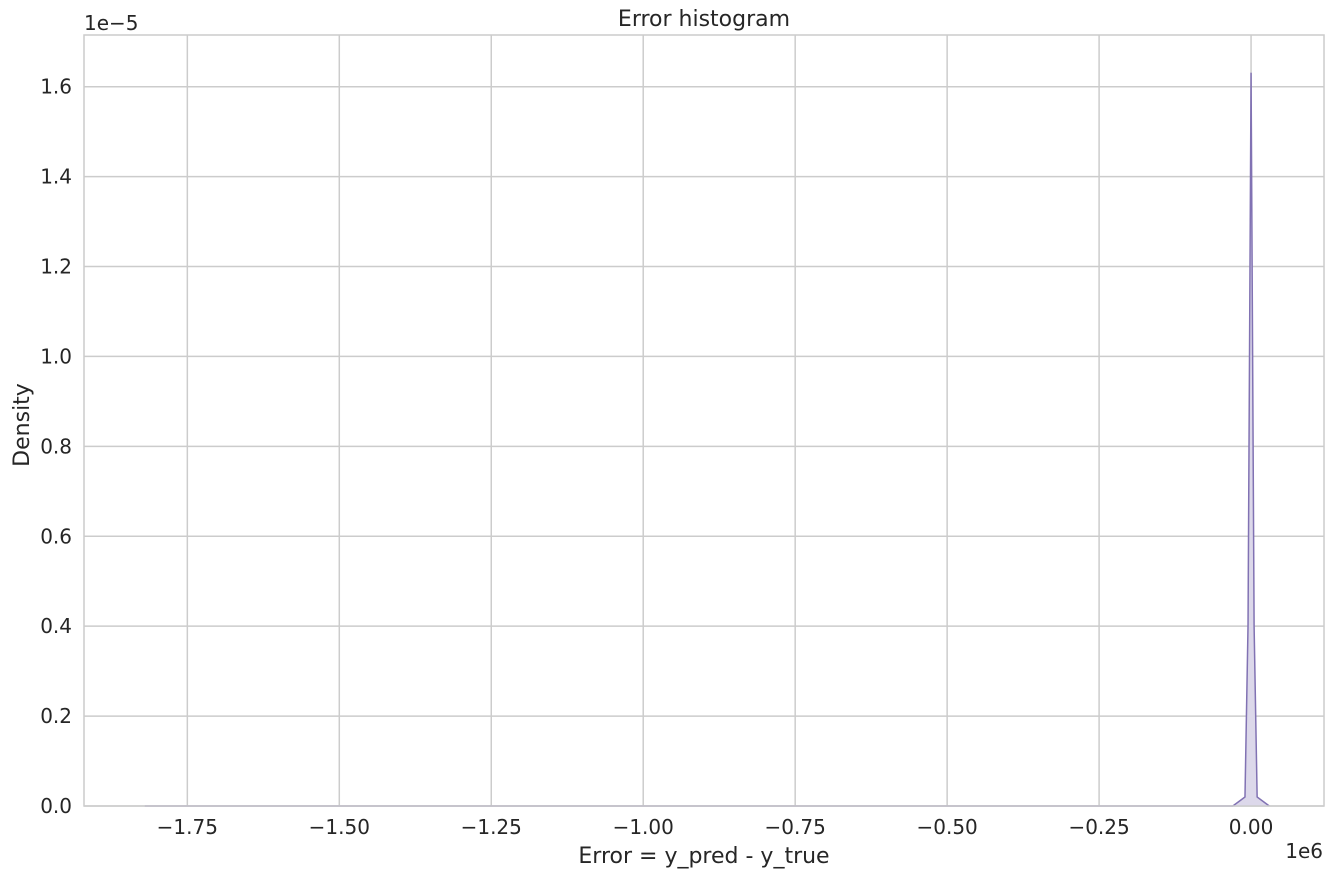 This screenshot has width=1333, height=878. What do you see at coordinates (704, 19) in the screenshot?
I see `chart-title: Error histogram` at bounding box center [704, 19].